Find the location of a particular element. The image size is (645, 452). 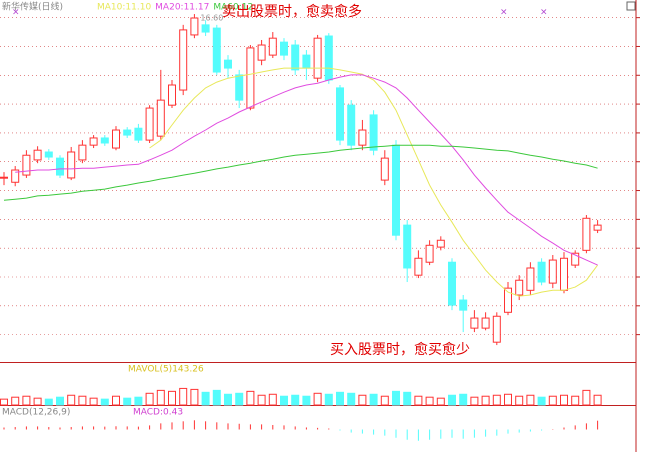

max-label: 16.60 is located at coordinates (211, 18).